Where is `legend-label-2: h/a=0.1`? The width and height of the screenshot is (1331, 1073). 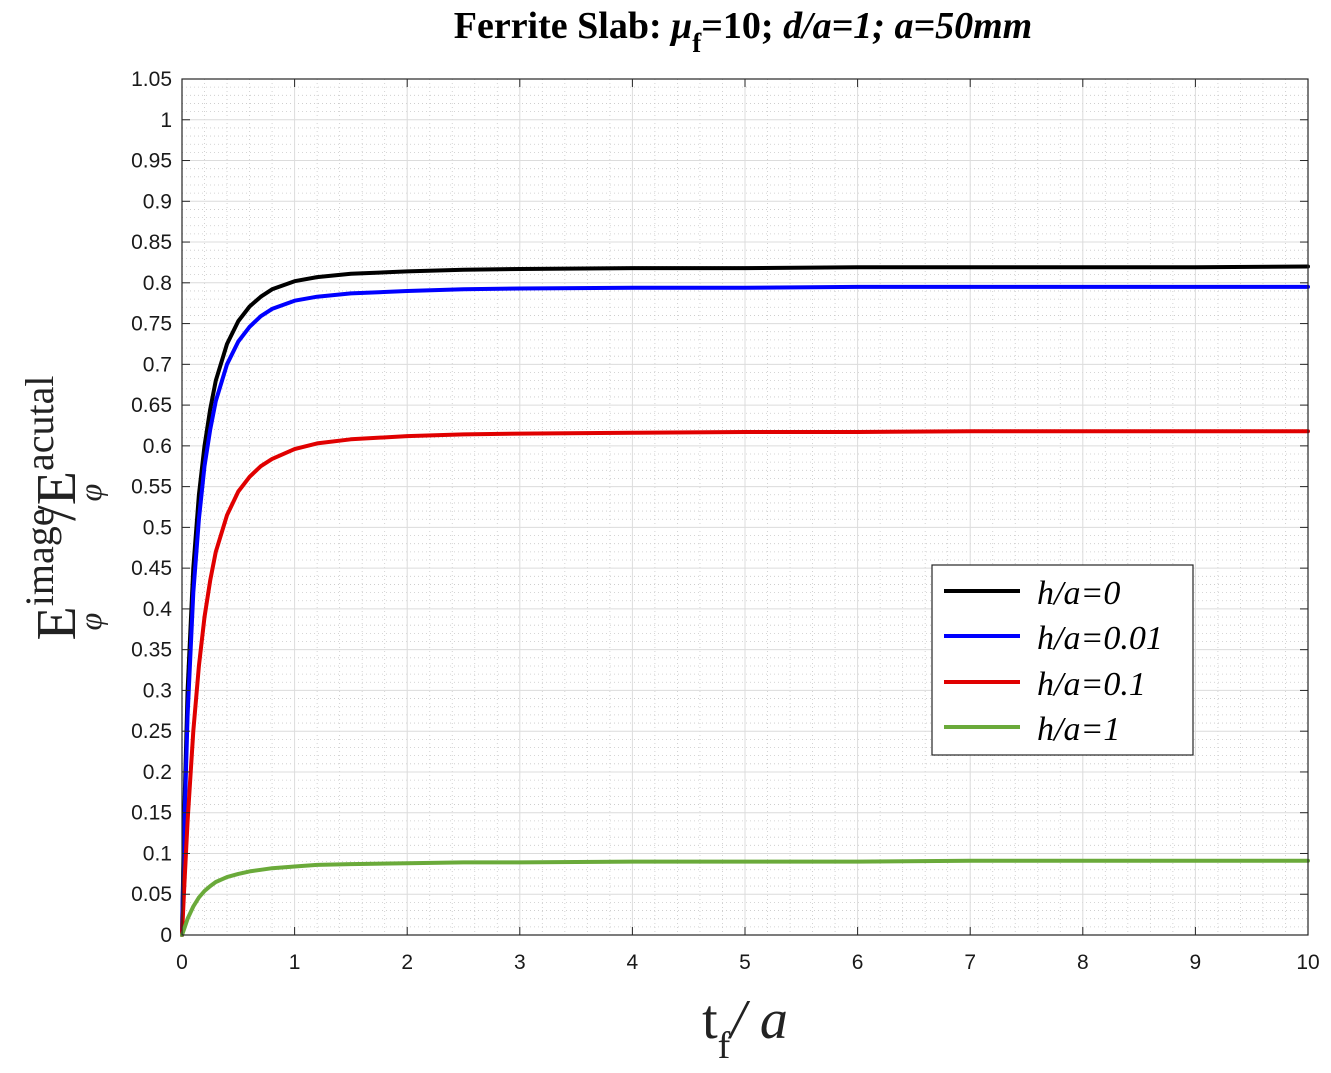 legend-label-2: h/a=0.1 is located at coordinates (1091, 684).